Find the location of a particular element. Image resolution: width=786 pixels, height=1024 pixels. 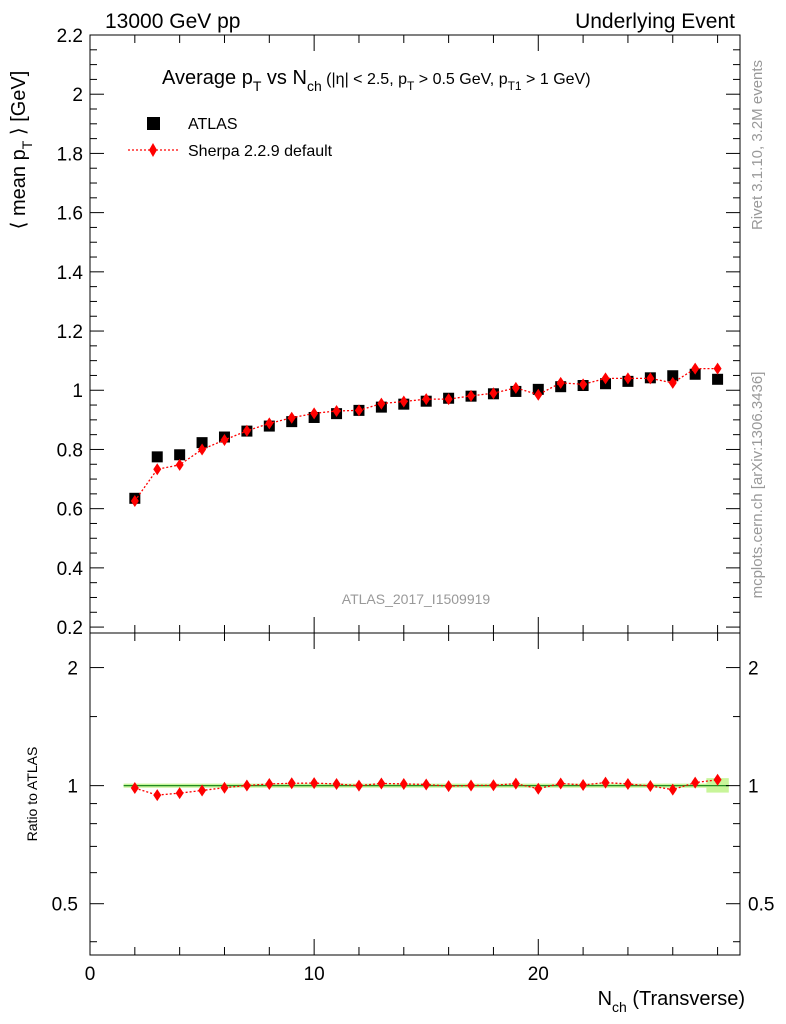

legend-sherpa-label: Sherpa 2.2.9 default is located at coordinates (260, 151).